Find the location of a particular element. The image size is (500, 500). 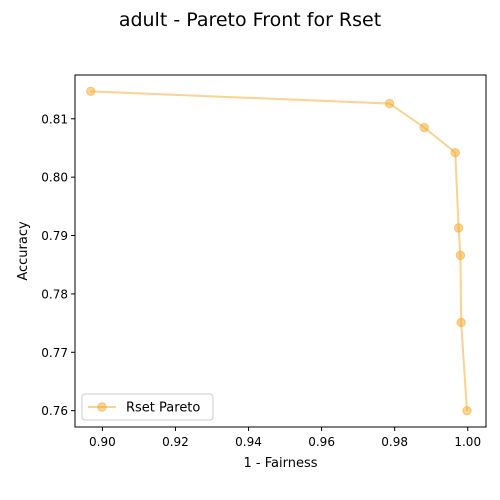

x-tick-label: 0.96 is located at coordinates (321, 442).